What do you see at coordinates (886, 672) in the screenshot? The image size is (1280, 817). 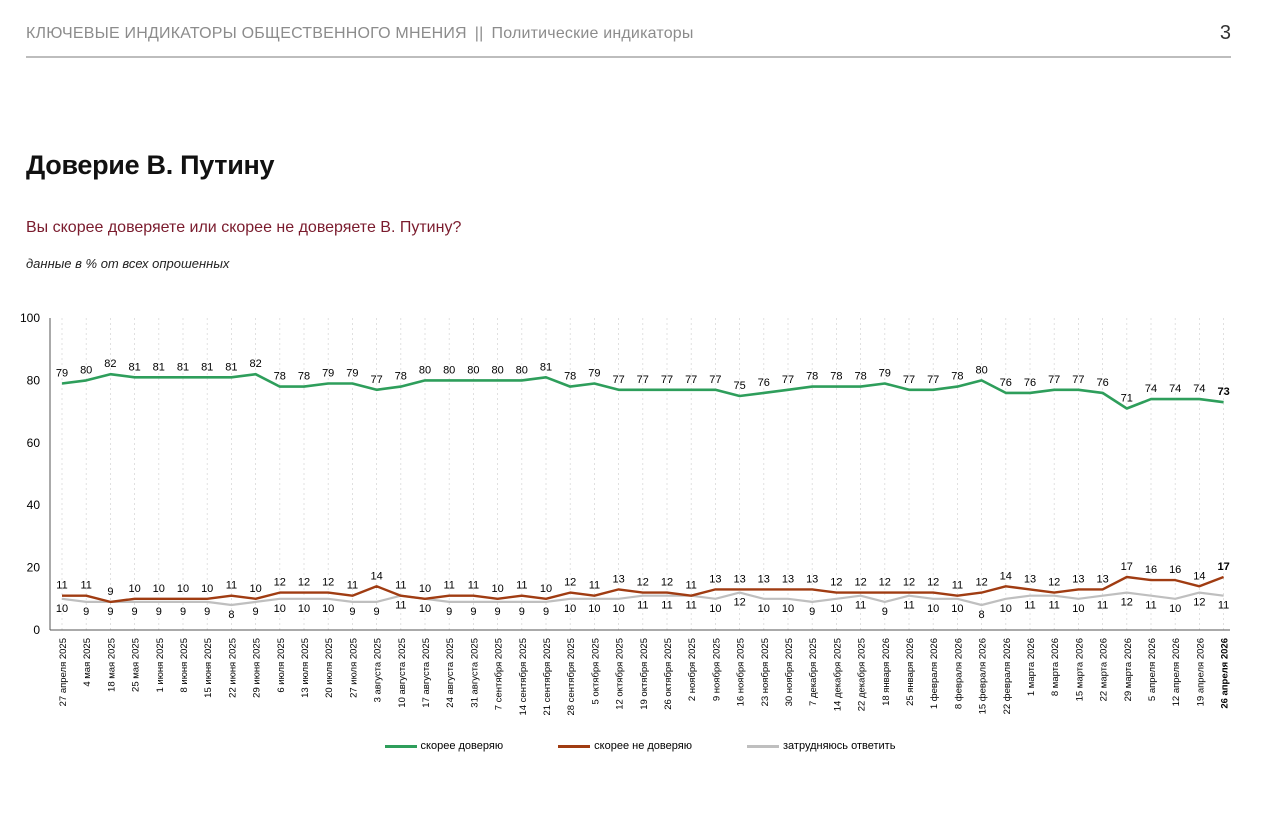 I see `x-tick-label: 18 января 2026` at bounding box center [886, 672].